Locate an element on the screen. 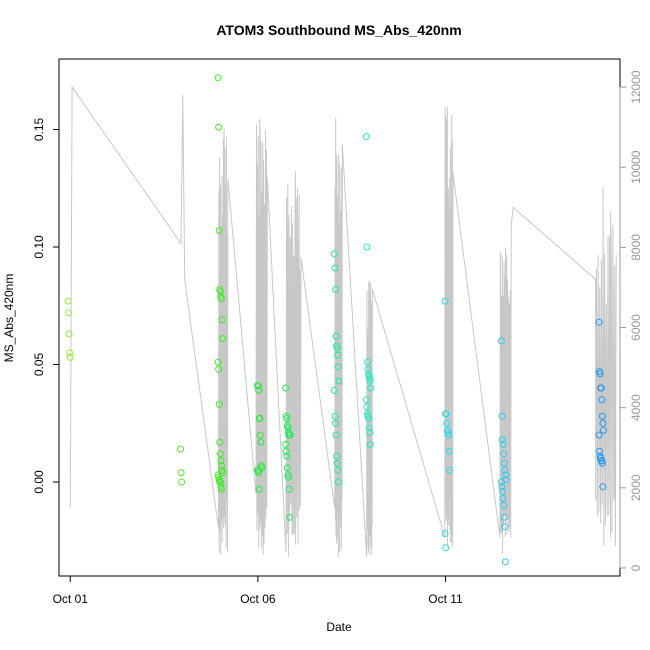 Image resolution: width=650 pixels, height=650 pixels. y-tick-label: 0.05 is located at coordinates (39, 364).